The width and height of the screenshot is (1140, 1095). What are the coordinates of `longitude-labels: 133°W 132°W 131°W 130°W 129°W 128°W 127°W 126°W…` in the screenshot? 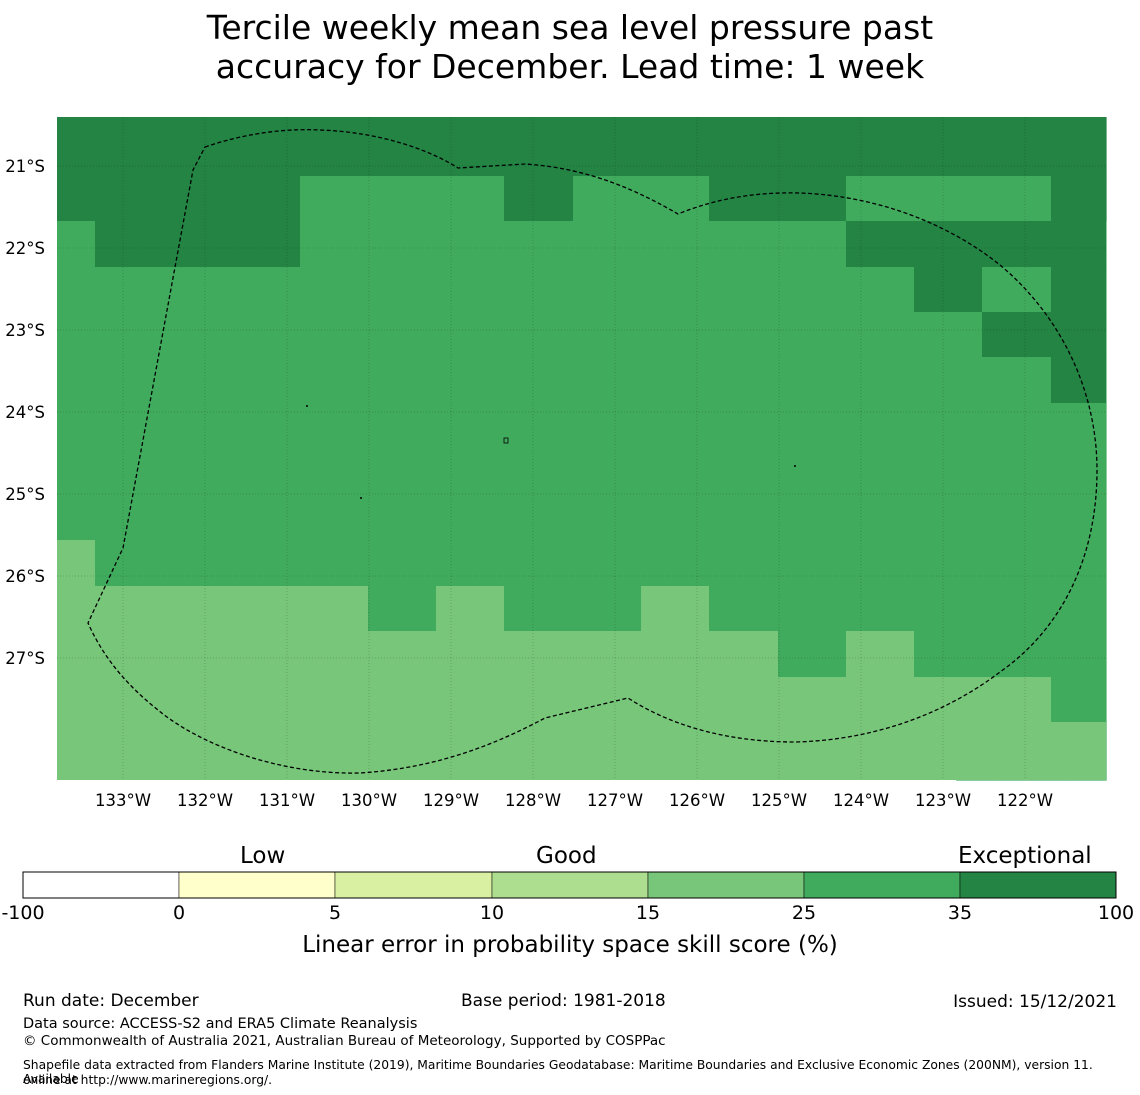 It's located at (574, 800).